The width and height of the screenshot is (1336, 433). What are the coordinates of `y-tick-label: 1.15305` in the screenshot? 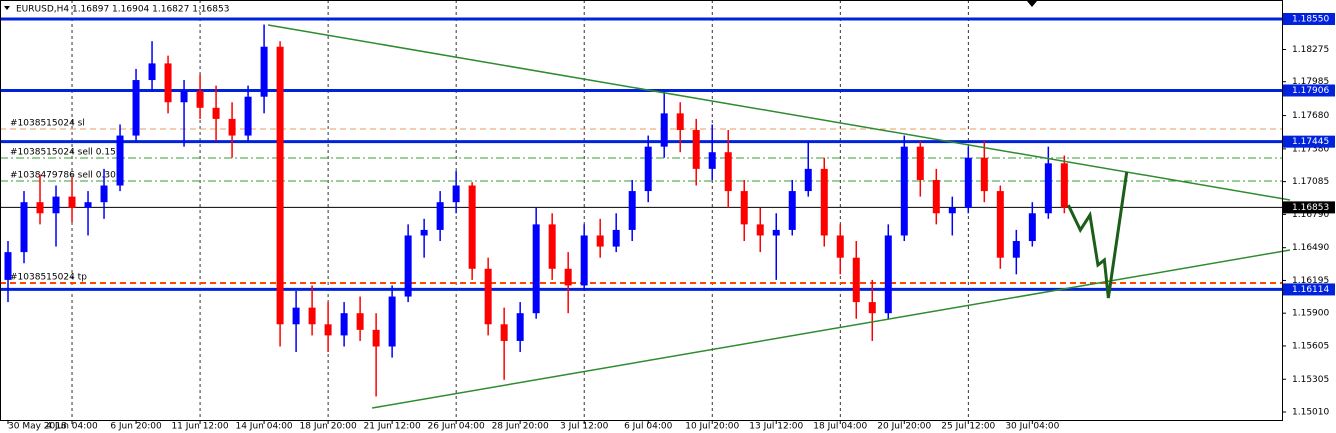 It's located at (1310, 380).